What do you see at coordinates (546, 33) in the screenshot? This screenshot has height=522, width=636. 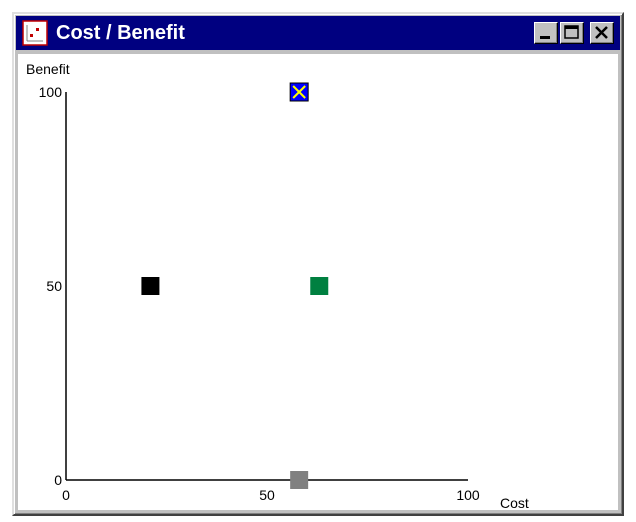 I see `minimize-button` at bounding box center [546, 33].